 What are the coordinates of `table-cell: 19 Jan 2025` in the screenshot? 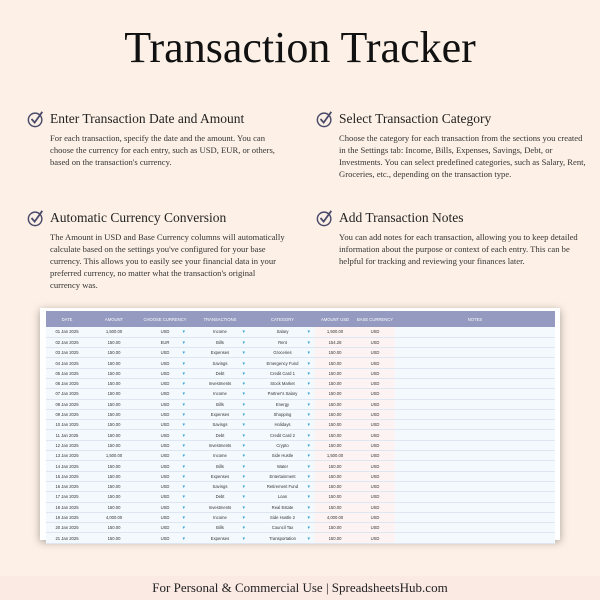 It's located at (67, 518).